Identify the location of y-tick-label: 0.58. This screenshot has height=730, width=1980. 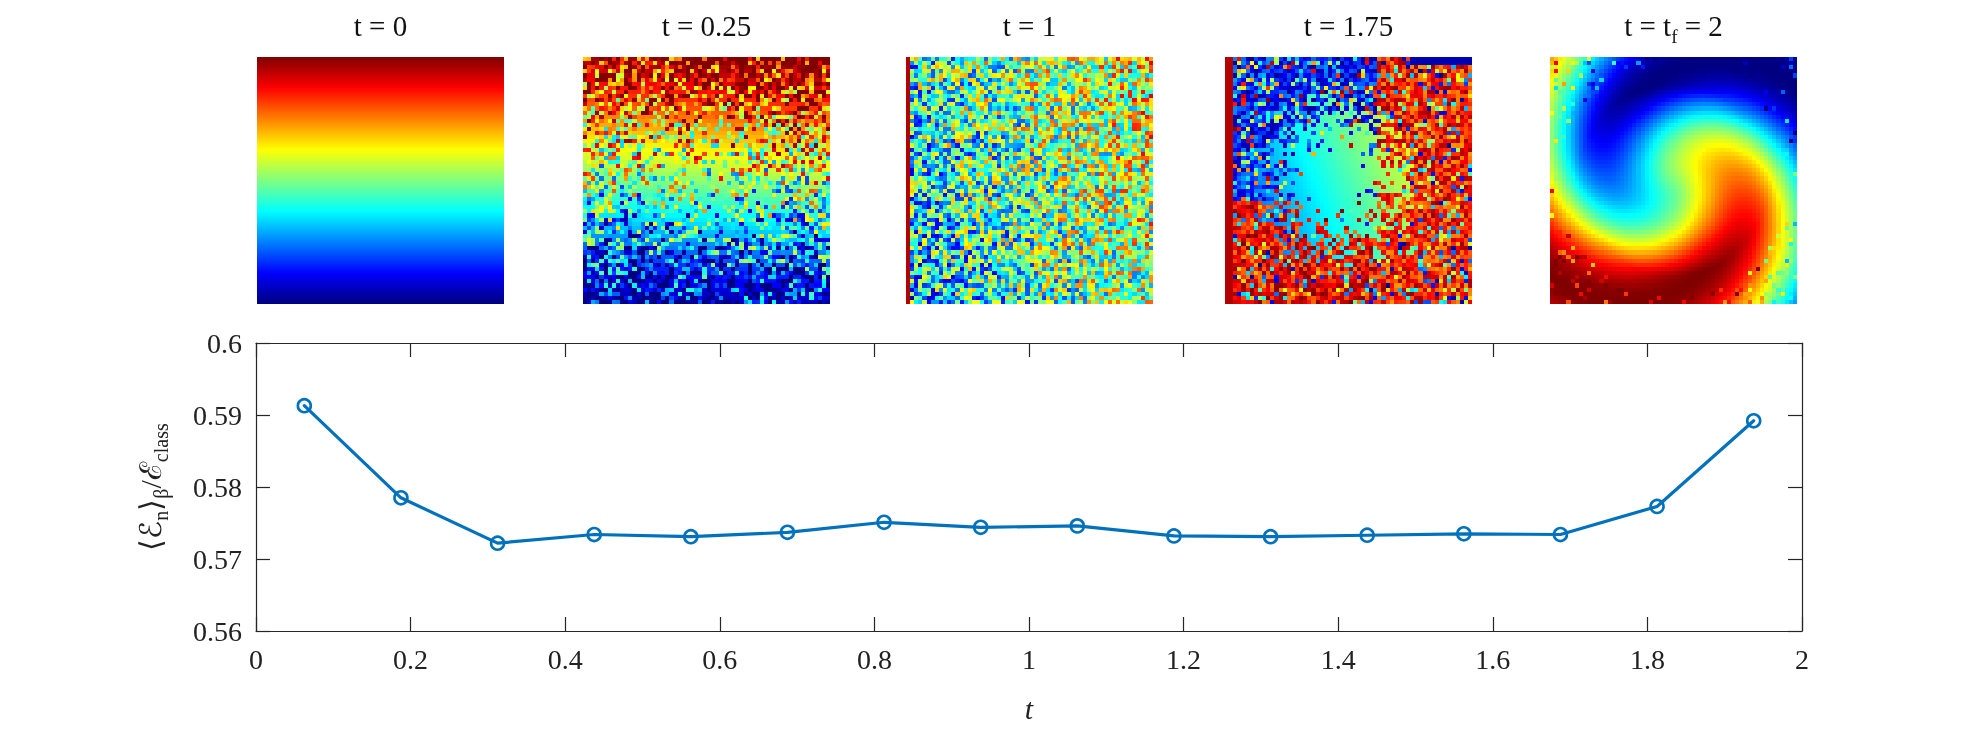
(217, 487).